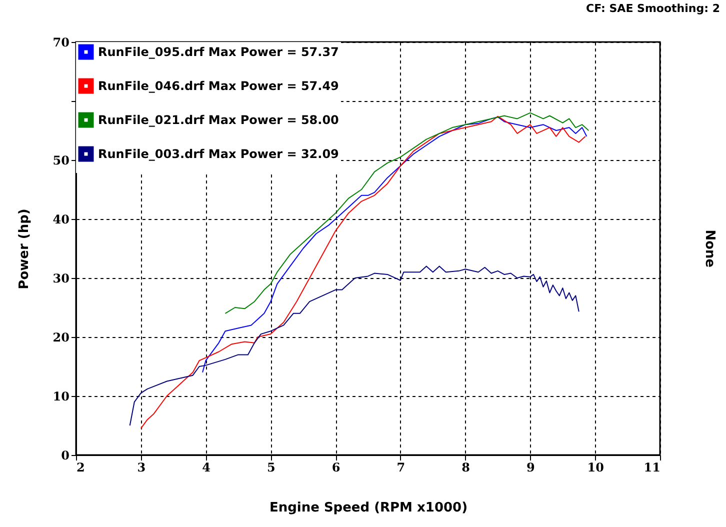 The width and height of the screenshot is (726, 527). I want to click on x-tick-label: 6, so click(336, 467).